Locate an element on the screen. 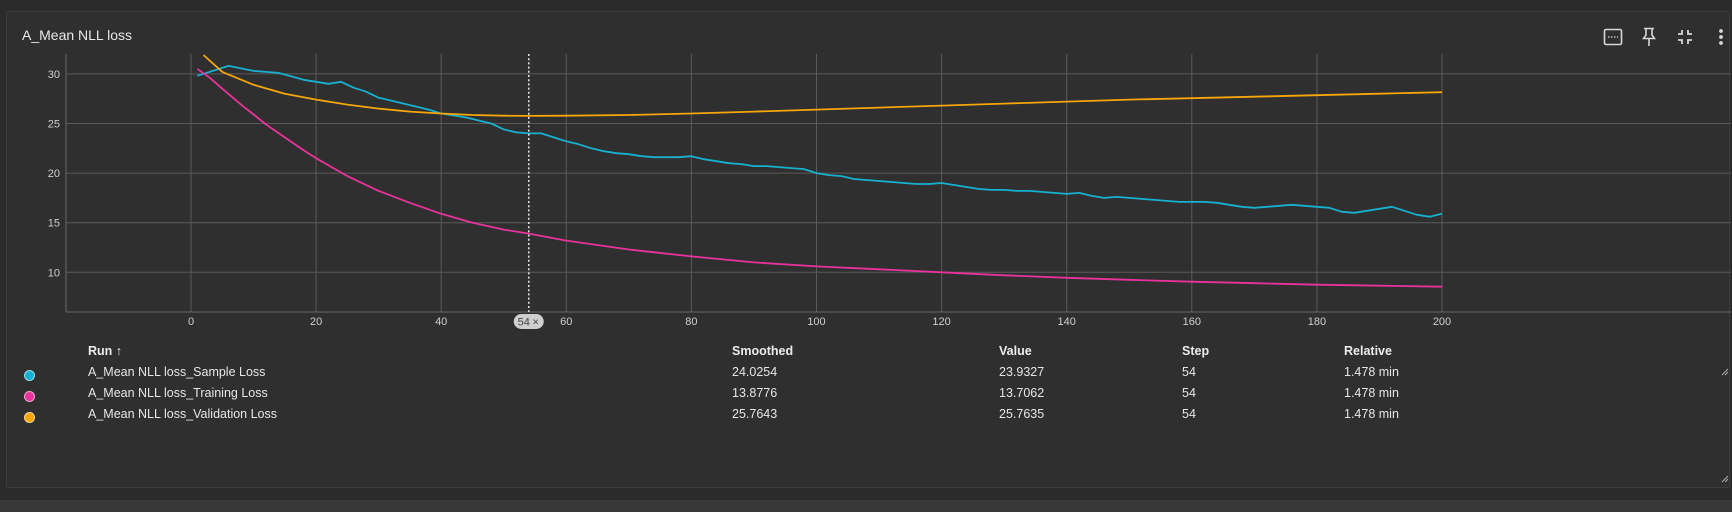 The width and height of the screenshot is (1732, 512). pin-icon is located at coordinates (1649, 36).